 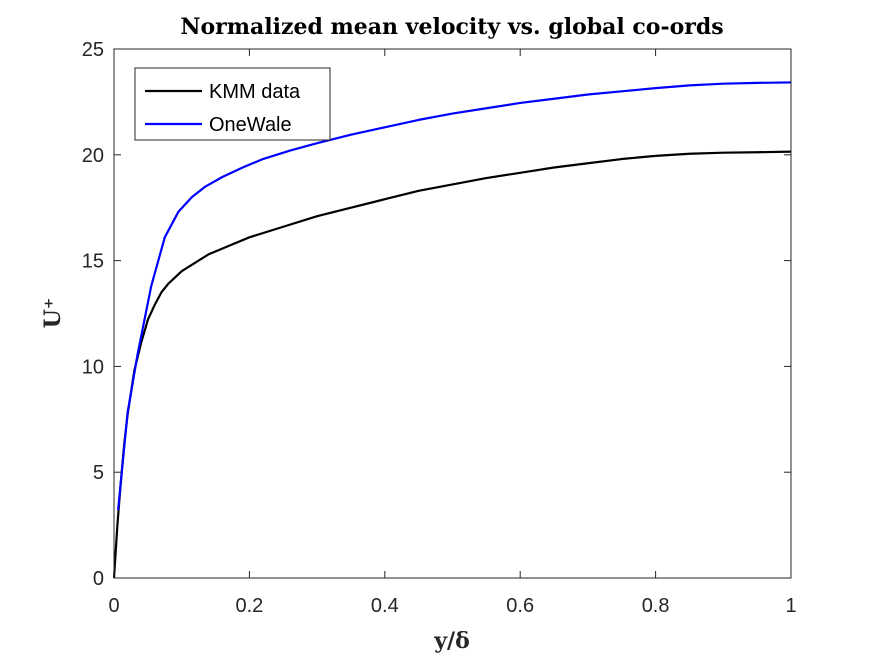 What do you see at coordinates (790, 606) in the screenshot?
I see `x-tick-label-5: 1` at bounding box center [790, 606].